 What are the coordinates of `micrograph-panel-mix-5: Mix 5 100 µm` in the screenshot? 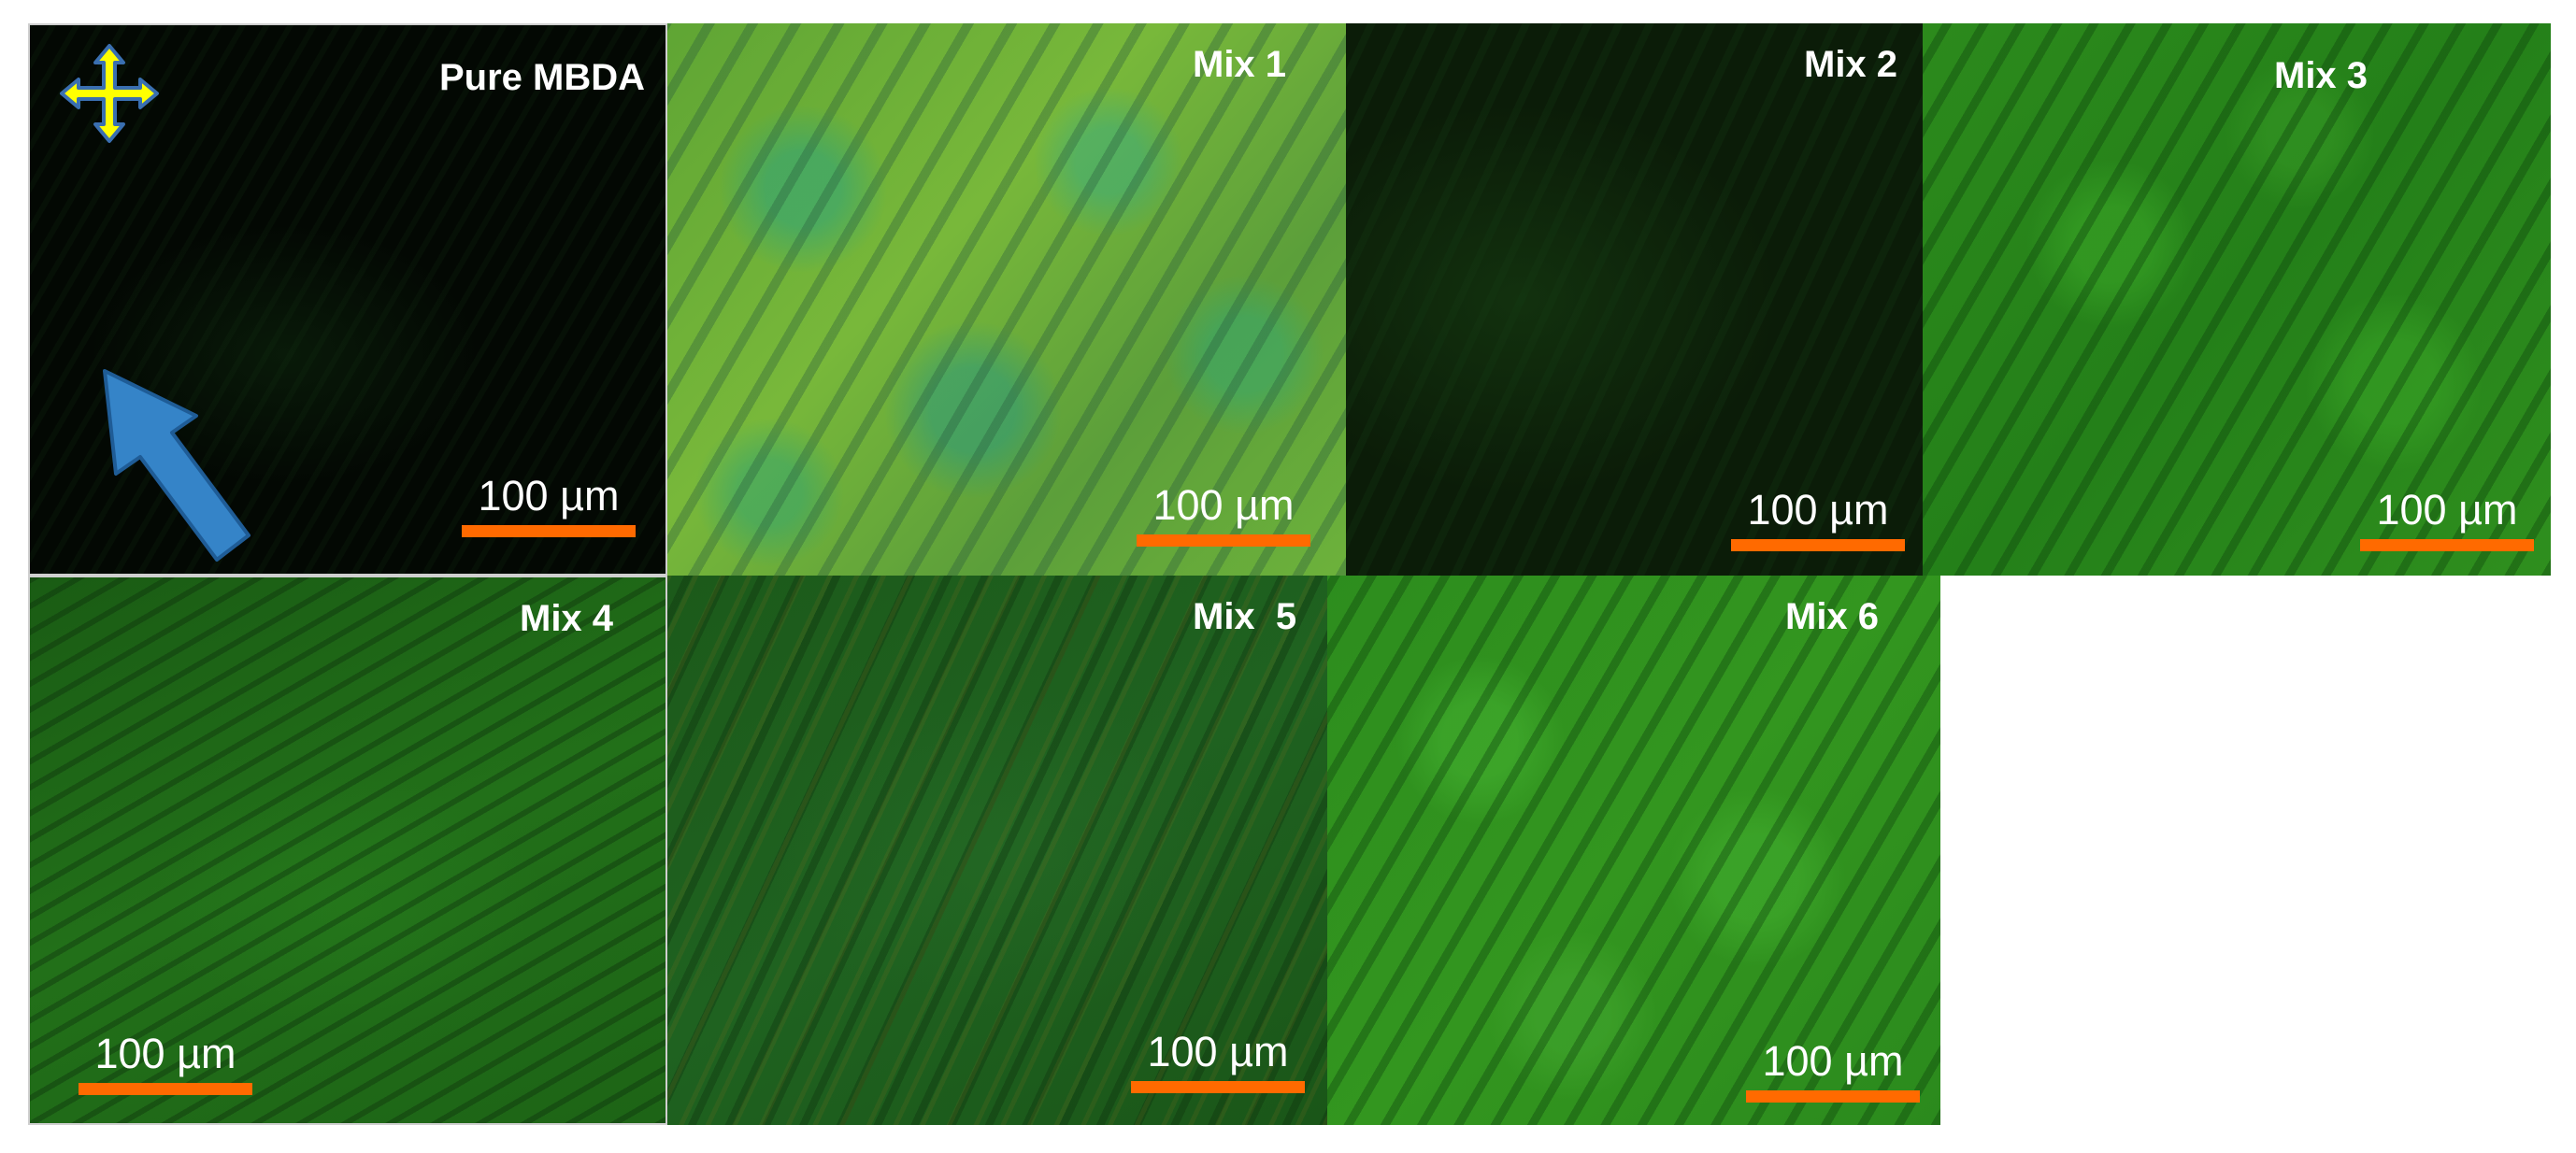 It's located at (997, 851).